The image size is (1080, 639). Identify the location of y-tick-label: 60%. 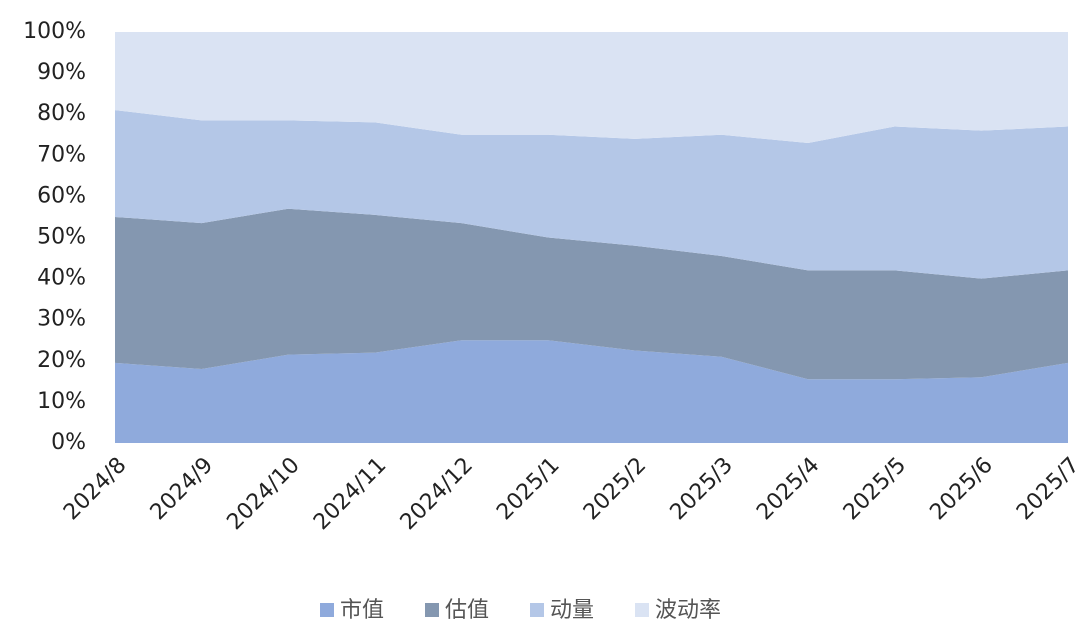
(61, 195).